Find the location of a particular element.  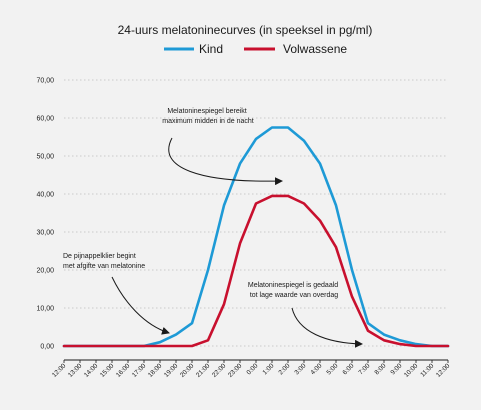

x-tick-label: 4:00 is located at coordinates (317, 369).